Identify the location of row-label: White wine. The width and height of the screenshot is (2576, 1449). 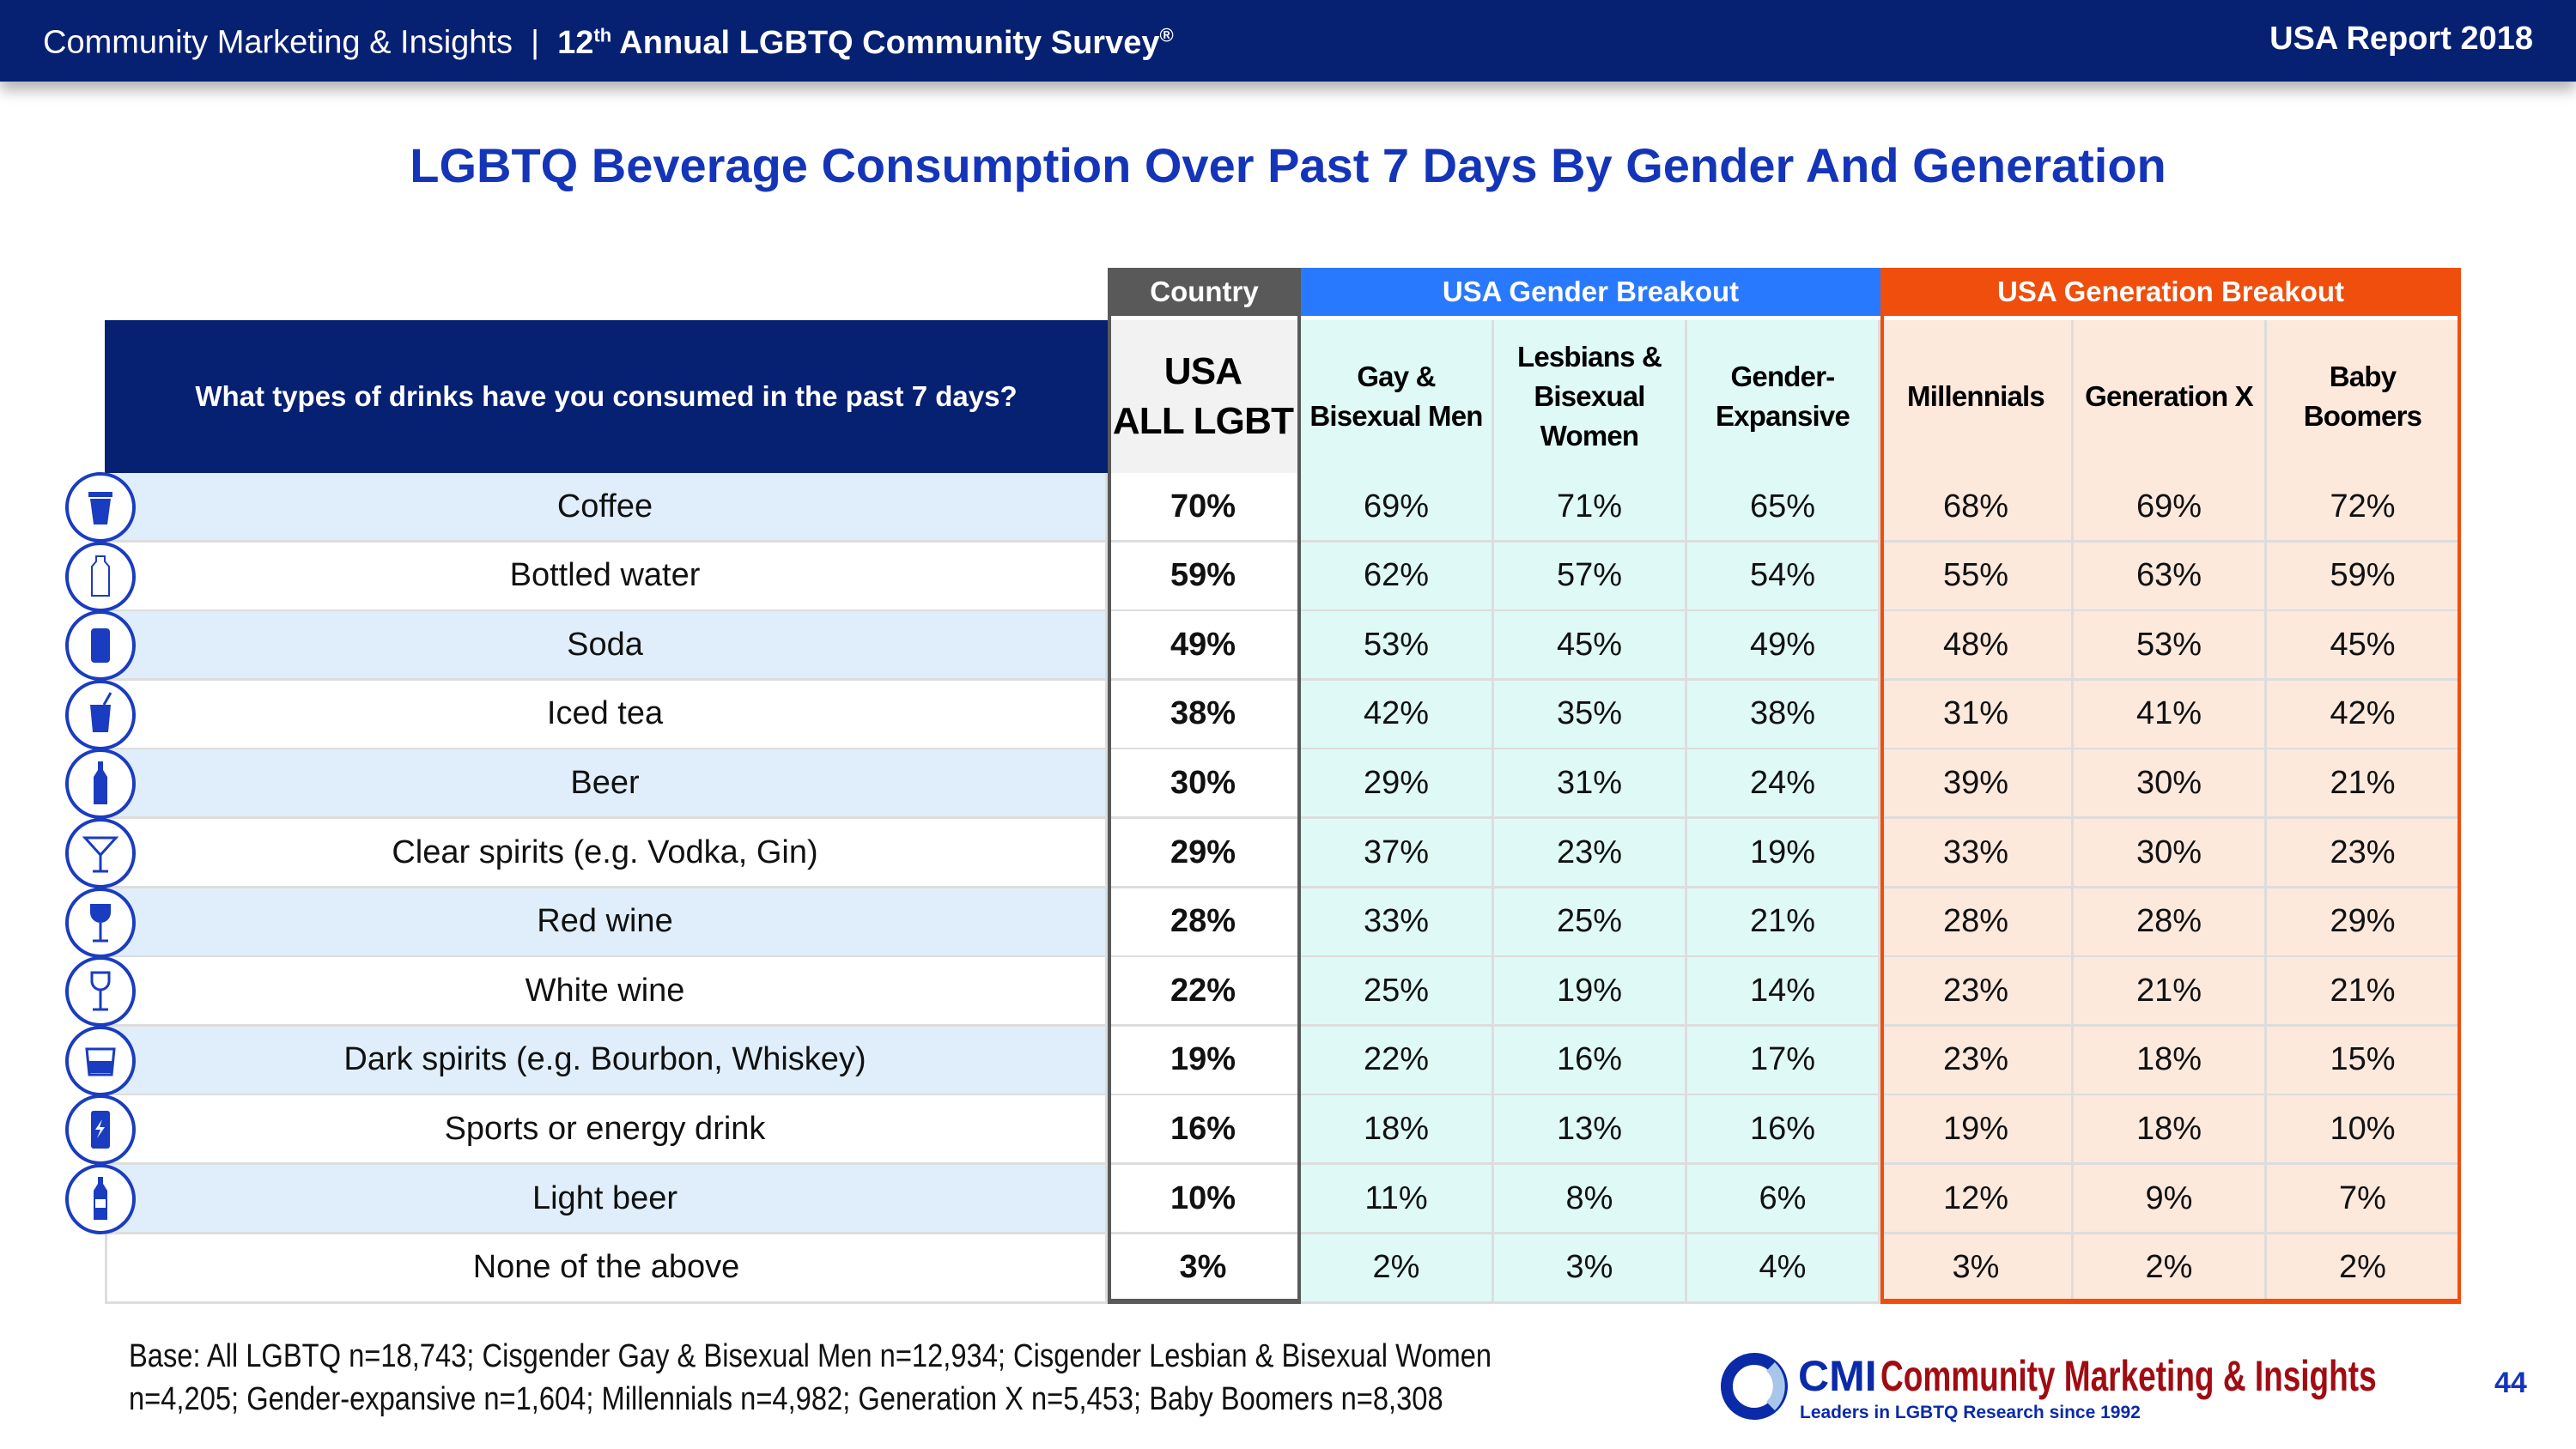
(607, 992).